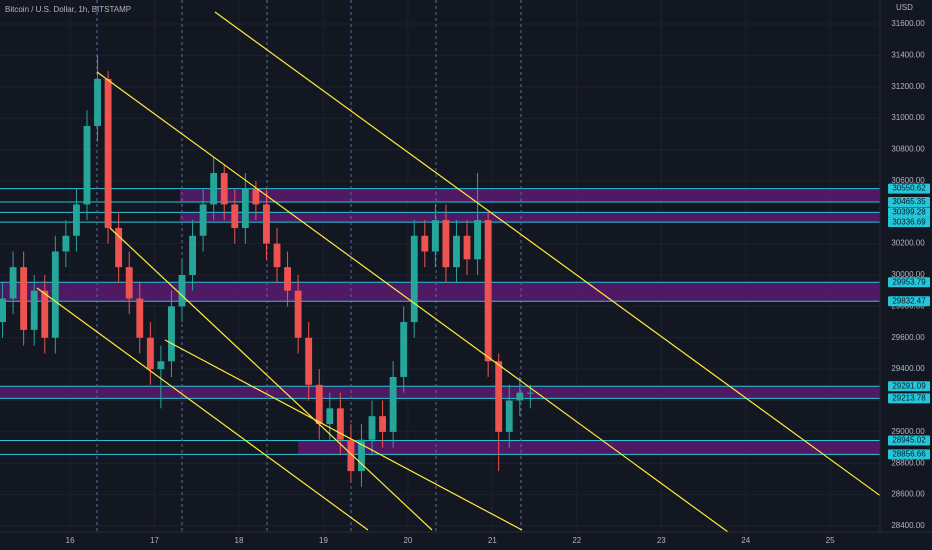 The height and width of the screenshot is (550, 932). I want to click on x-tick-label: 20, so click(407, 540).